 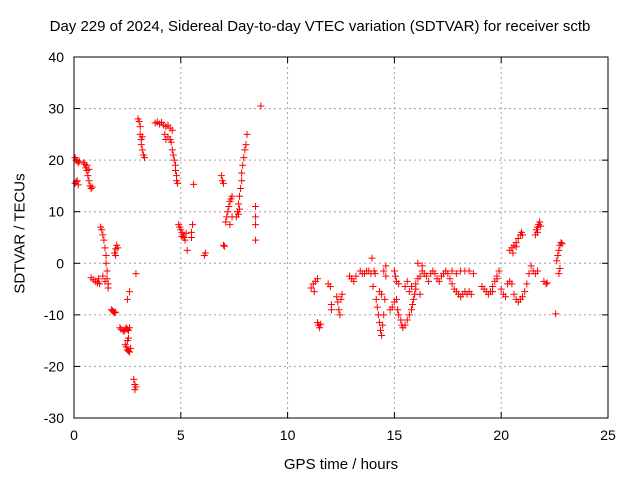 What do you see at coordinates (54, 366) in the screenshot?
I see `y-tick-label: -20` at bounding box center [54, 366].